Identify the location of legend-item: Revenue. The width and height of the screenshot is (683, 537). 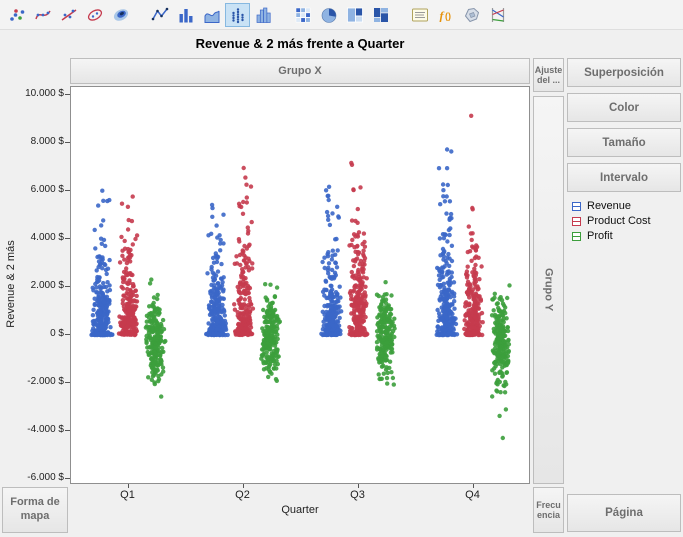
(611, 206).